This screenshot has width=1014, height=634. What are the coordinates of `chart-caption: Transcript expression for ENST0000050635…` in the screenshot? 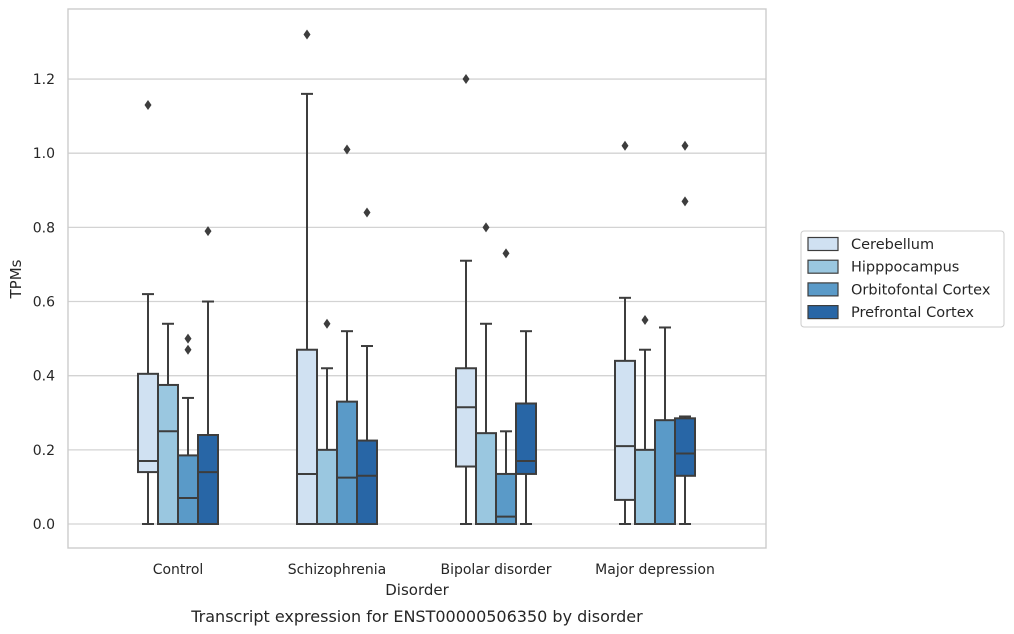 It's located at (416, 616).